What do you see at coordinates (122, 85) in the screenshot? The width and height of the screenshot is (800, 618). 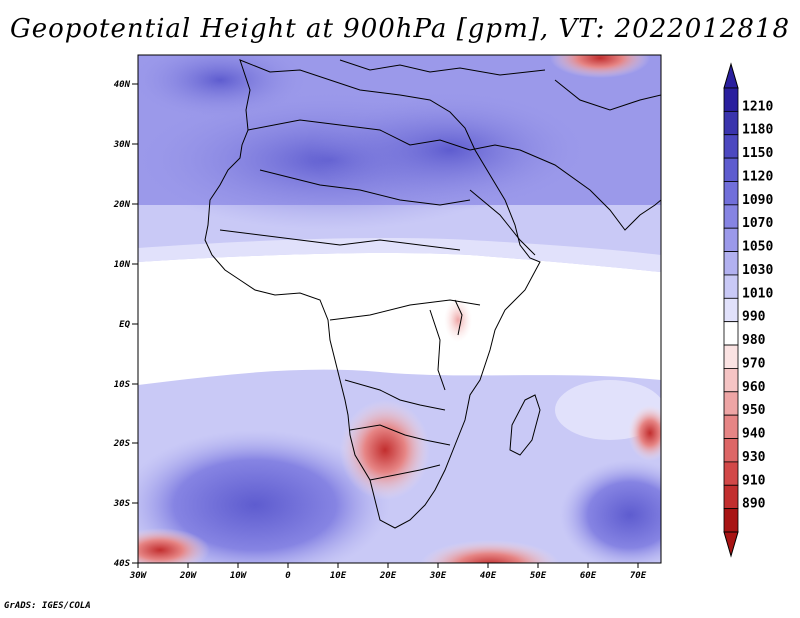 I see `lat-label-40n: 40N` at bounding box center [122, 85].